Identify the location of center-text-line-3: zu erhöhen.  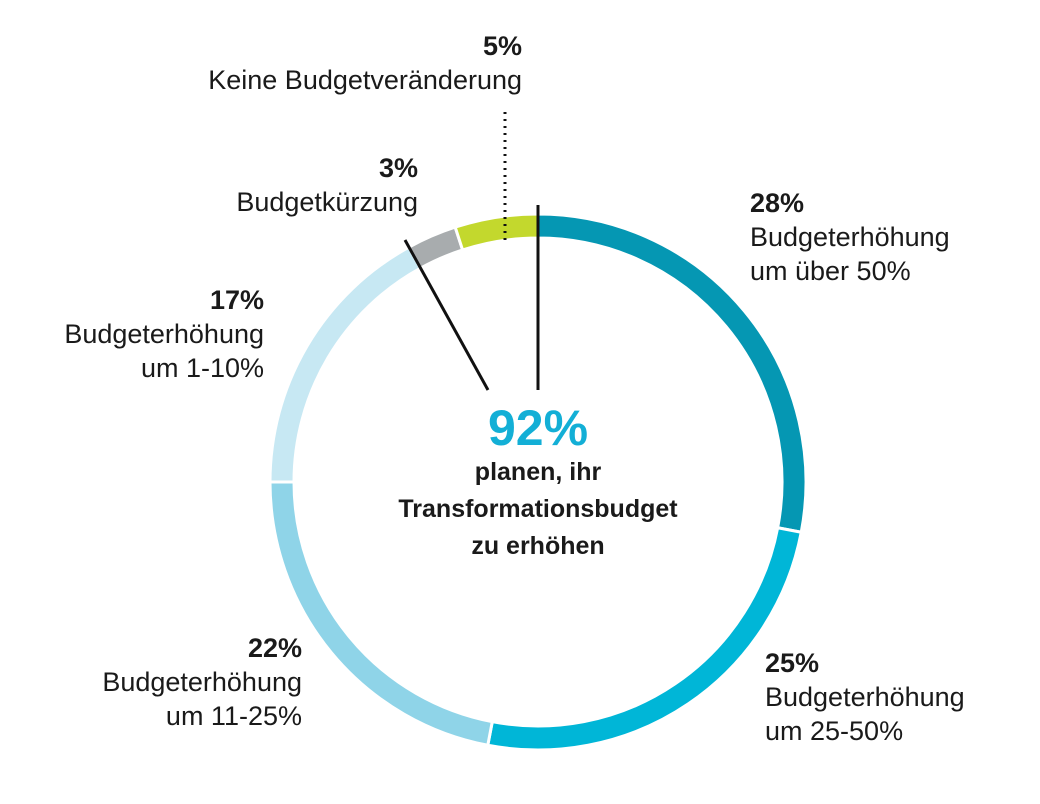
(537, 546).